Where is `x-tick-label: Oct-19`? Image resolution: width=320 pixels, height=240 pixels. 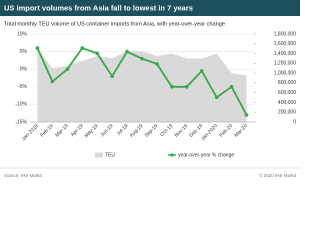
x-tick-label: Oct-19 is located at coordinates (166, 130).